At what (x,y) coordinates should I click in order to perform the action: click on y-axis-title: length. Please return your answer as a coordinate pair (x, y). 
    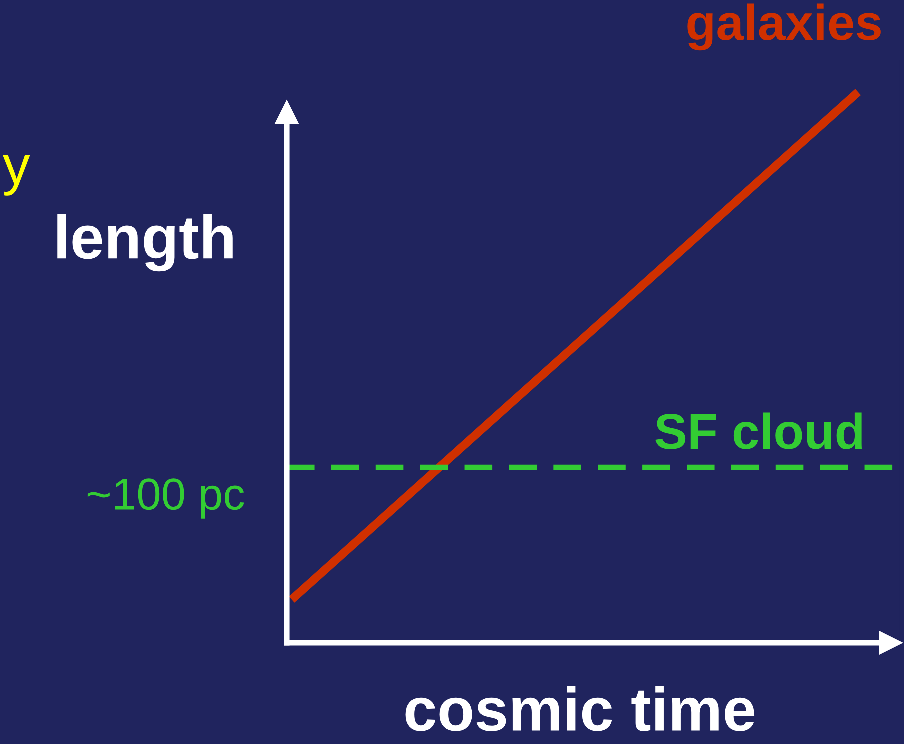
    Looking at the image, I should click on (145, 243).